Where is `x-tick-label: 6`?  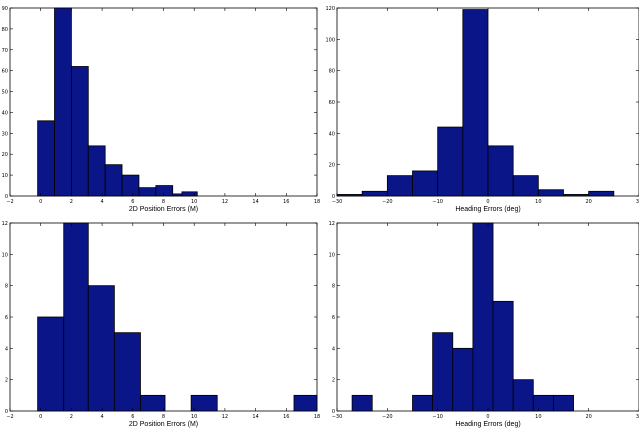
x-tick-label: 6 is located at coordinates (132, 202).